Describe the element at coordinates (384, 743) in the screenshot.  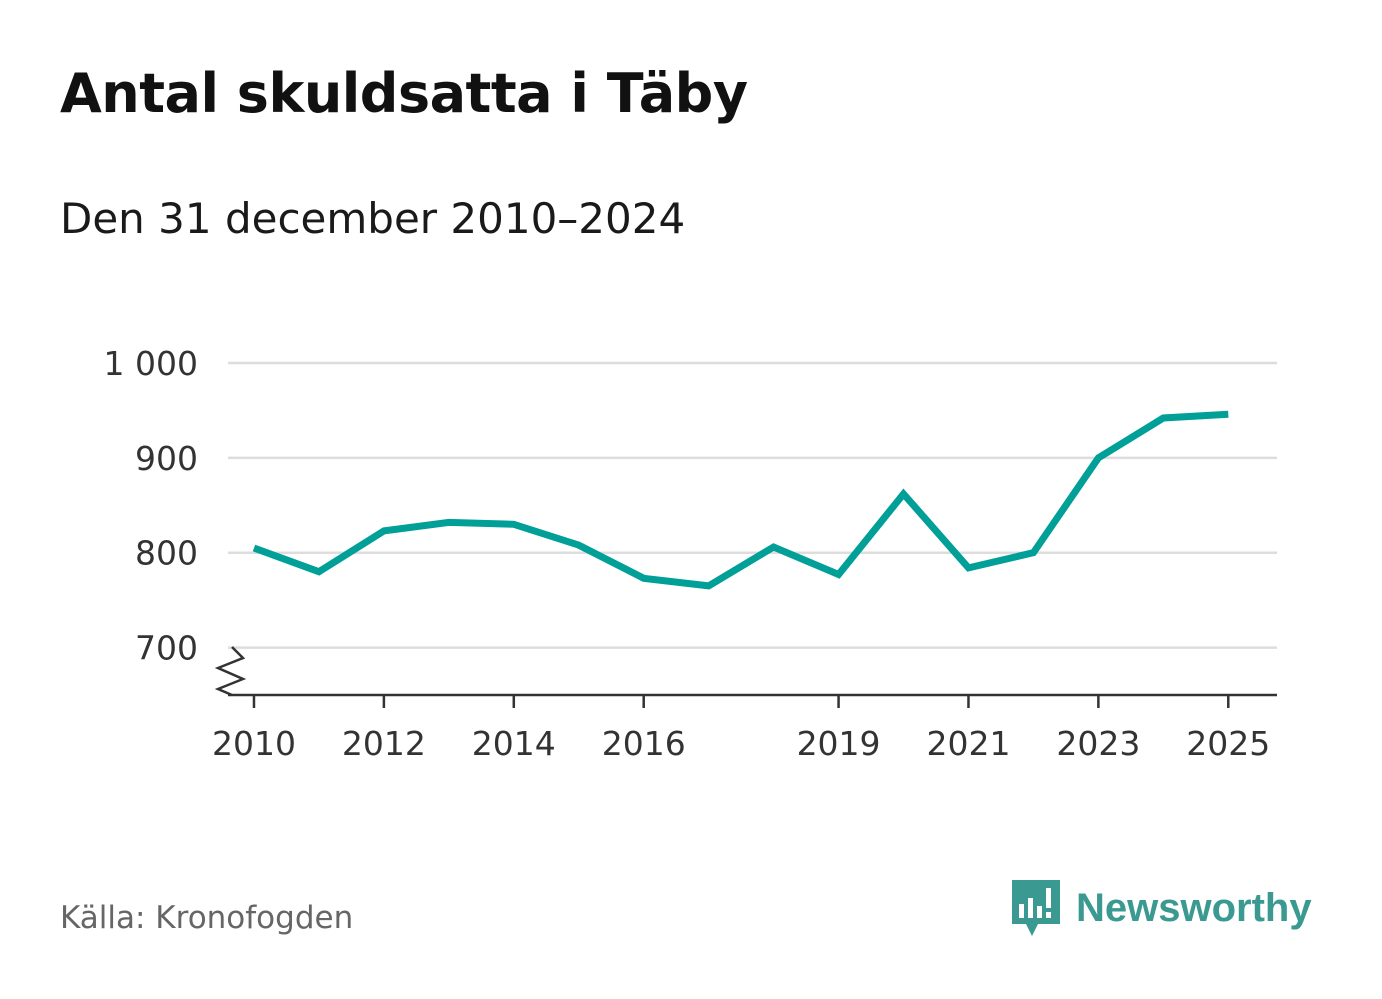
I see `x-tick-label-2012: 2012` at that location.